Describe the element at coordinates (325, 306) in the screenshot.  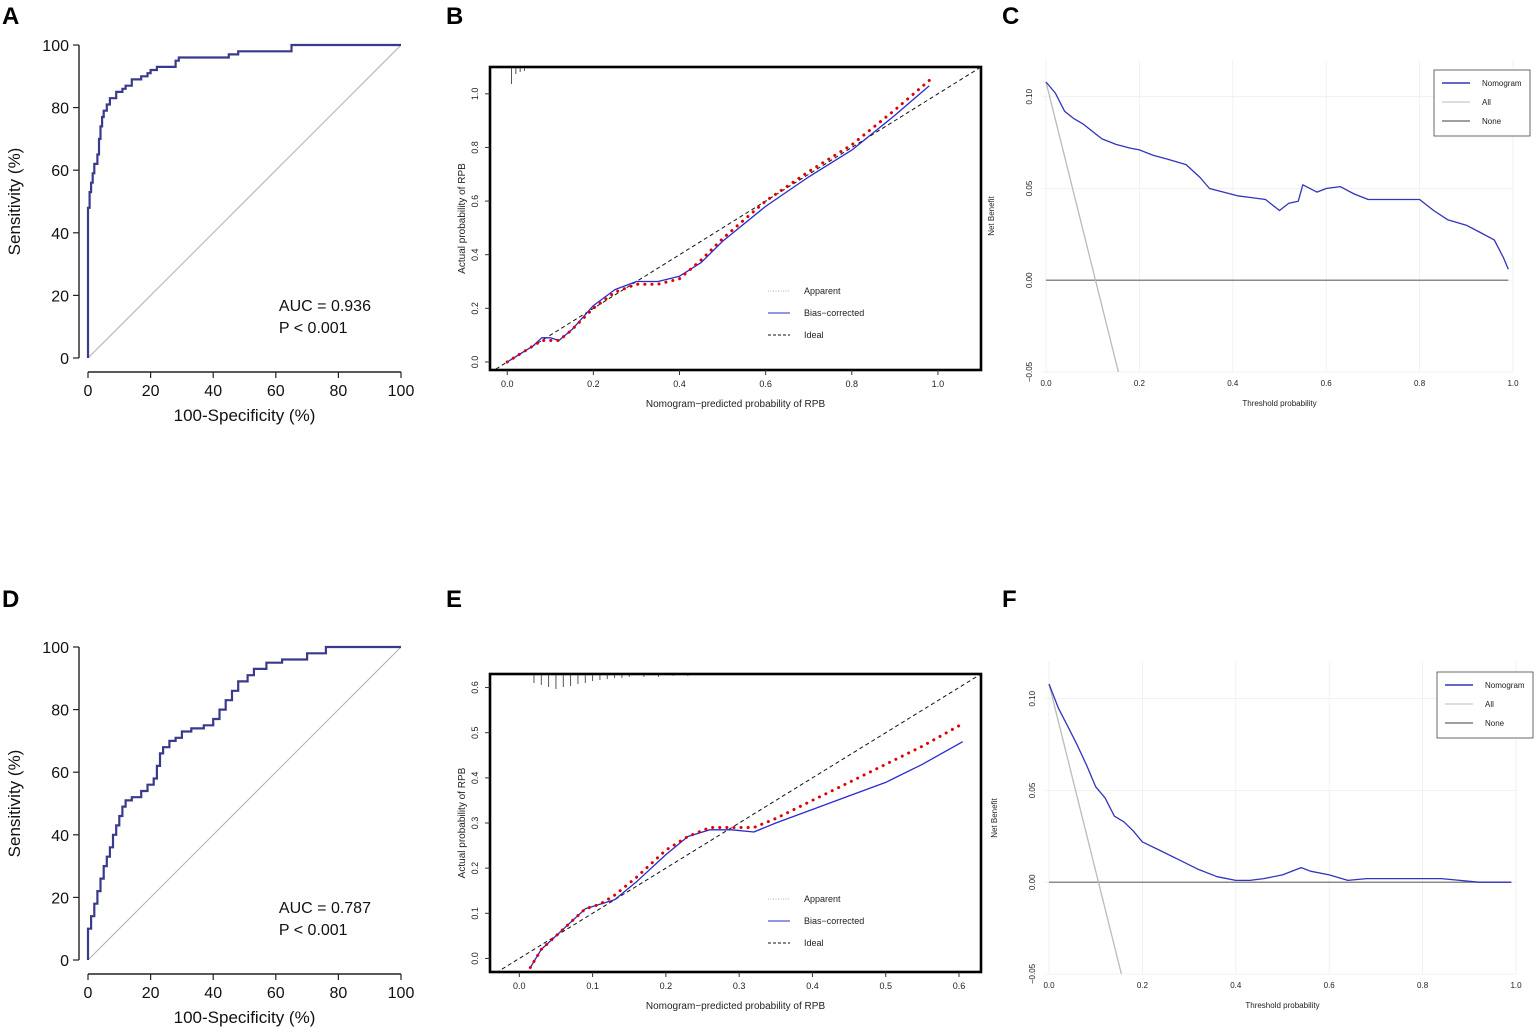
I see `auc-annotation: AUC = 0.936` at that location.